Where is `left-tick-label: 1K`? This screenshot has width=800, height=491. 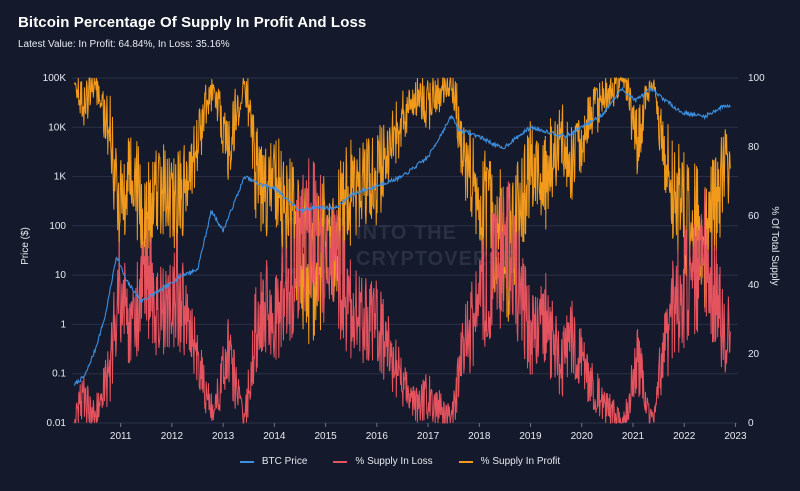 left-tick-label: 1K is located at coordinates (60, 177).